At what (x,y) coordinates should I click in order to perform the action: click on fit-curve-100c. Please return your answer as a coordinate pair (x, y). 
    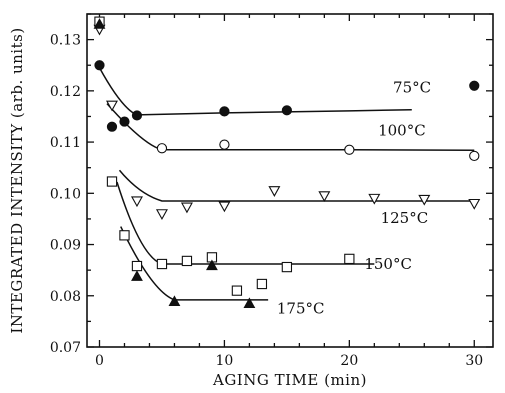
    Looking at the image, I should click on (290, 127).